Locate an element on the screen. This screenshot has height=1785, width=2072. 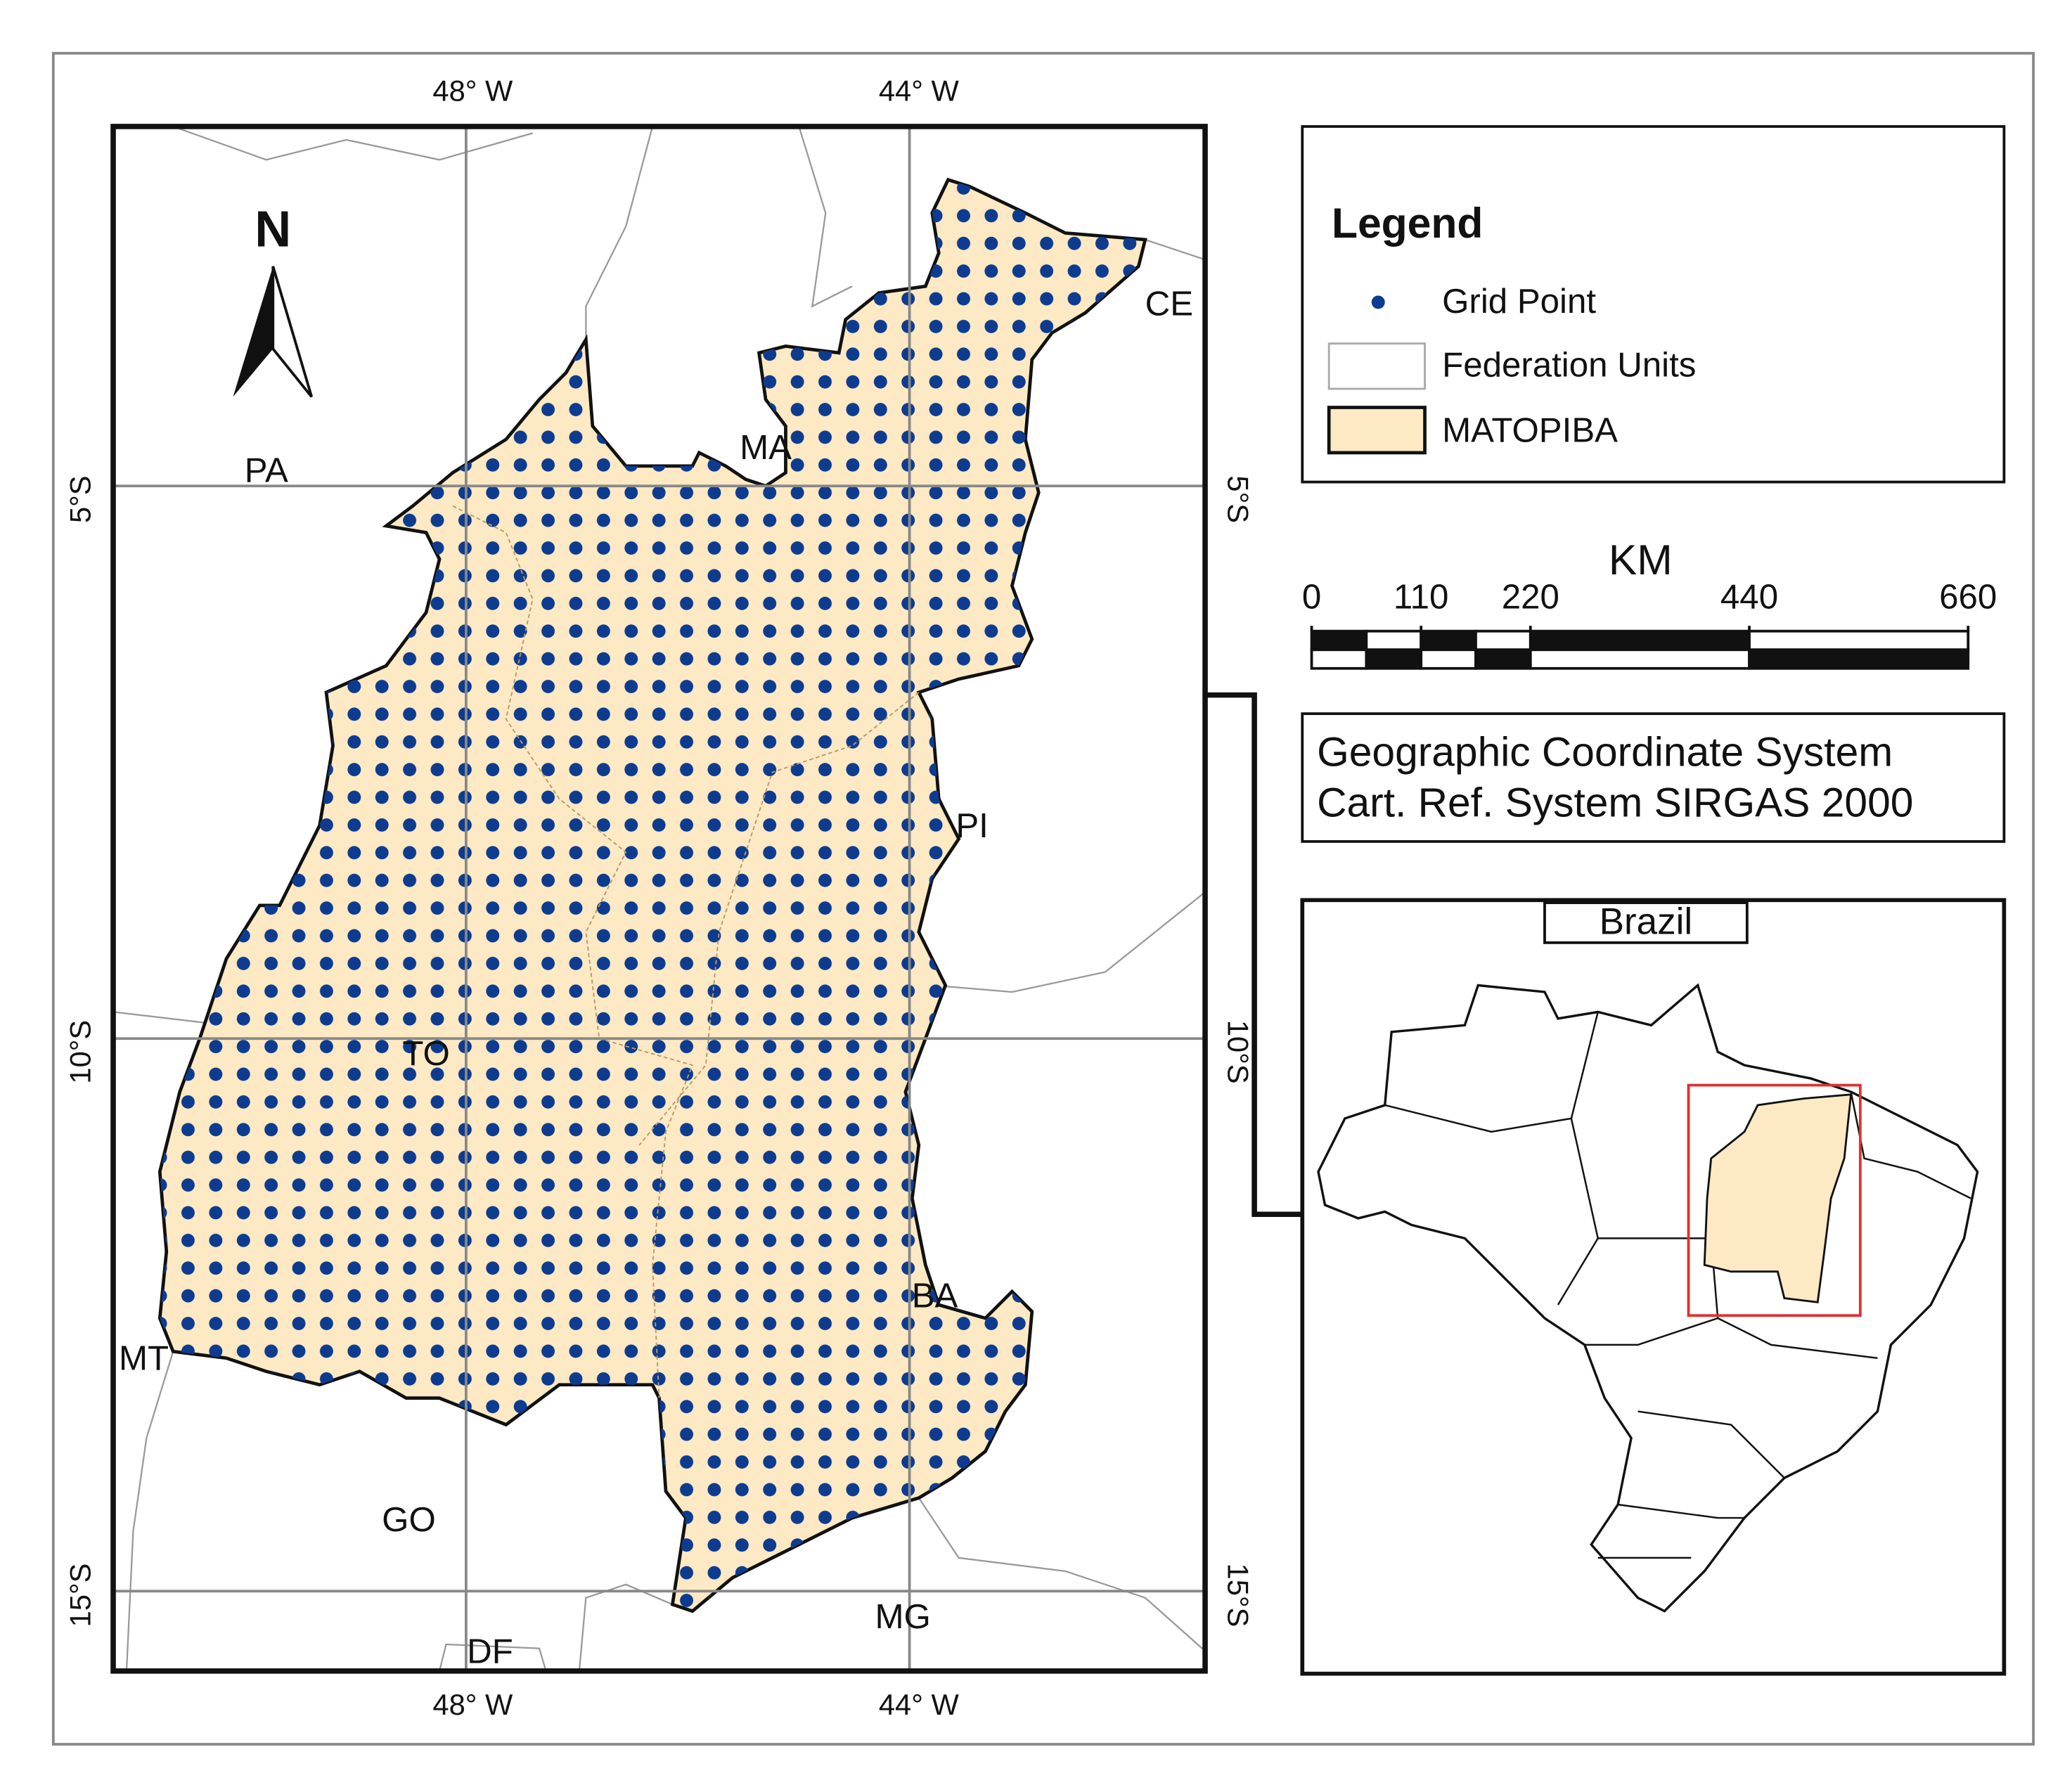
internal-boundaries is located at coordinates (686, 951).